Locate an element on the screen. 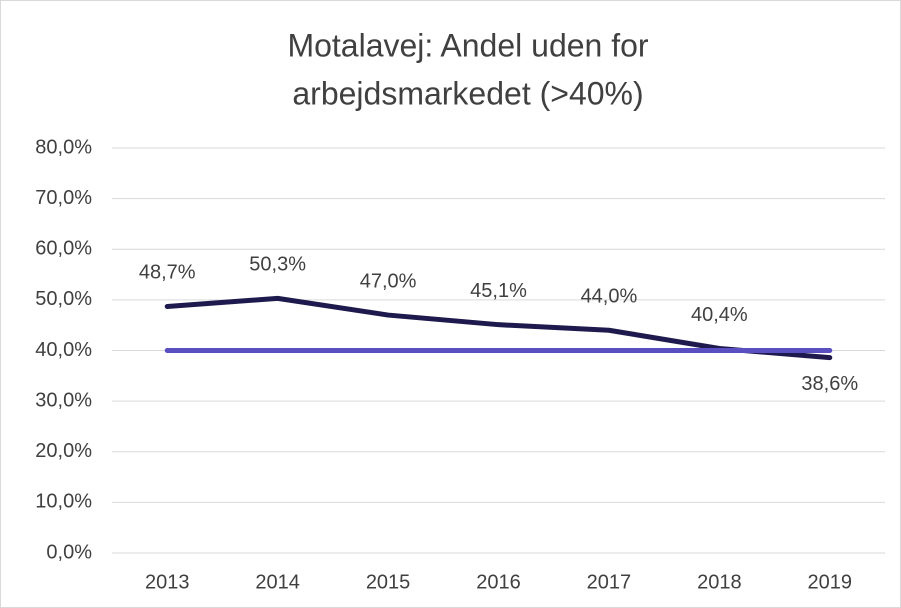 This screenshot has height=608, width=901. data-label: 44,0% is located at coordinates (609, 297).